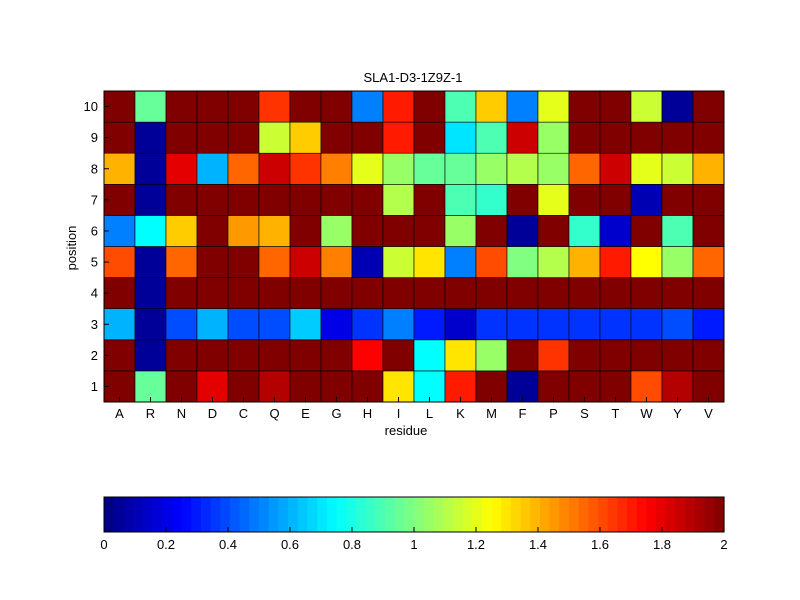  What do you see at coordinates (406, 430) in the screenshot?
I see `x-axis-label: residue` at bounding box center [406, 430].